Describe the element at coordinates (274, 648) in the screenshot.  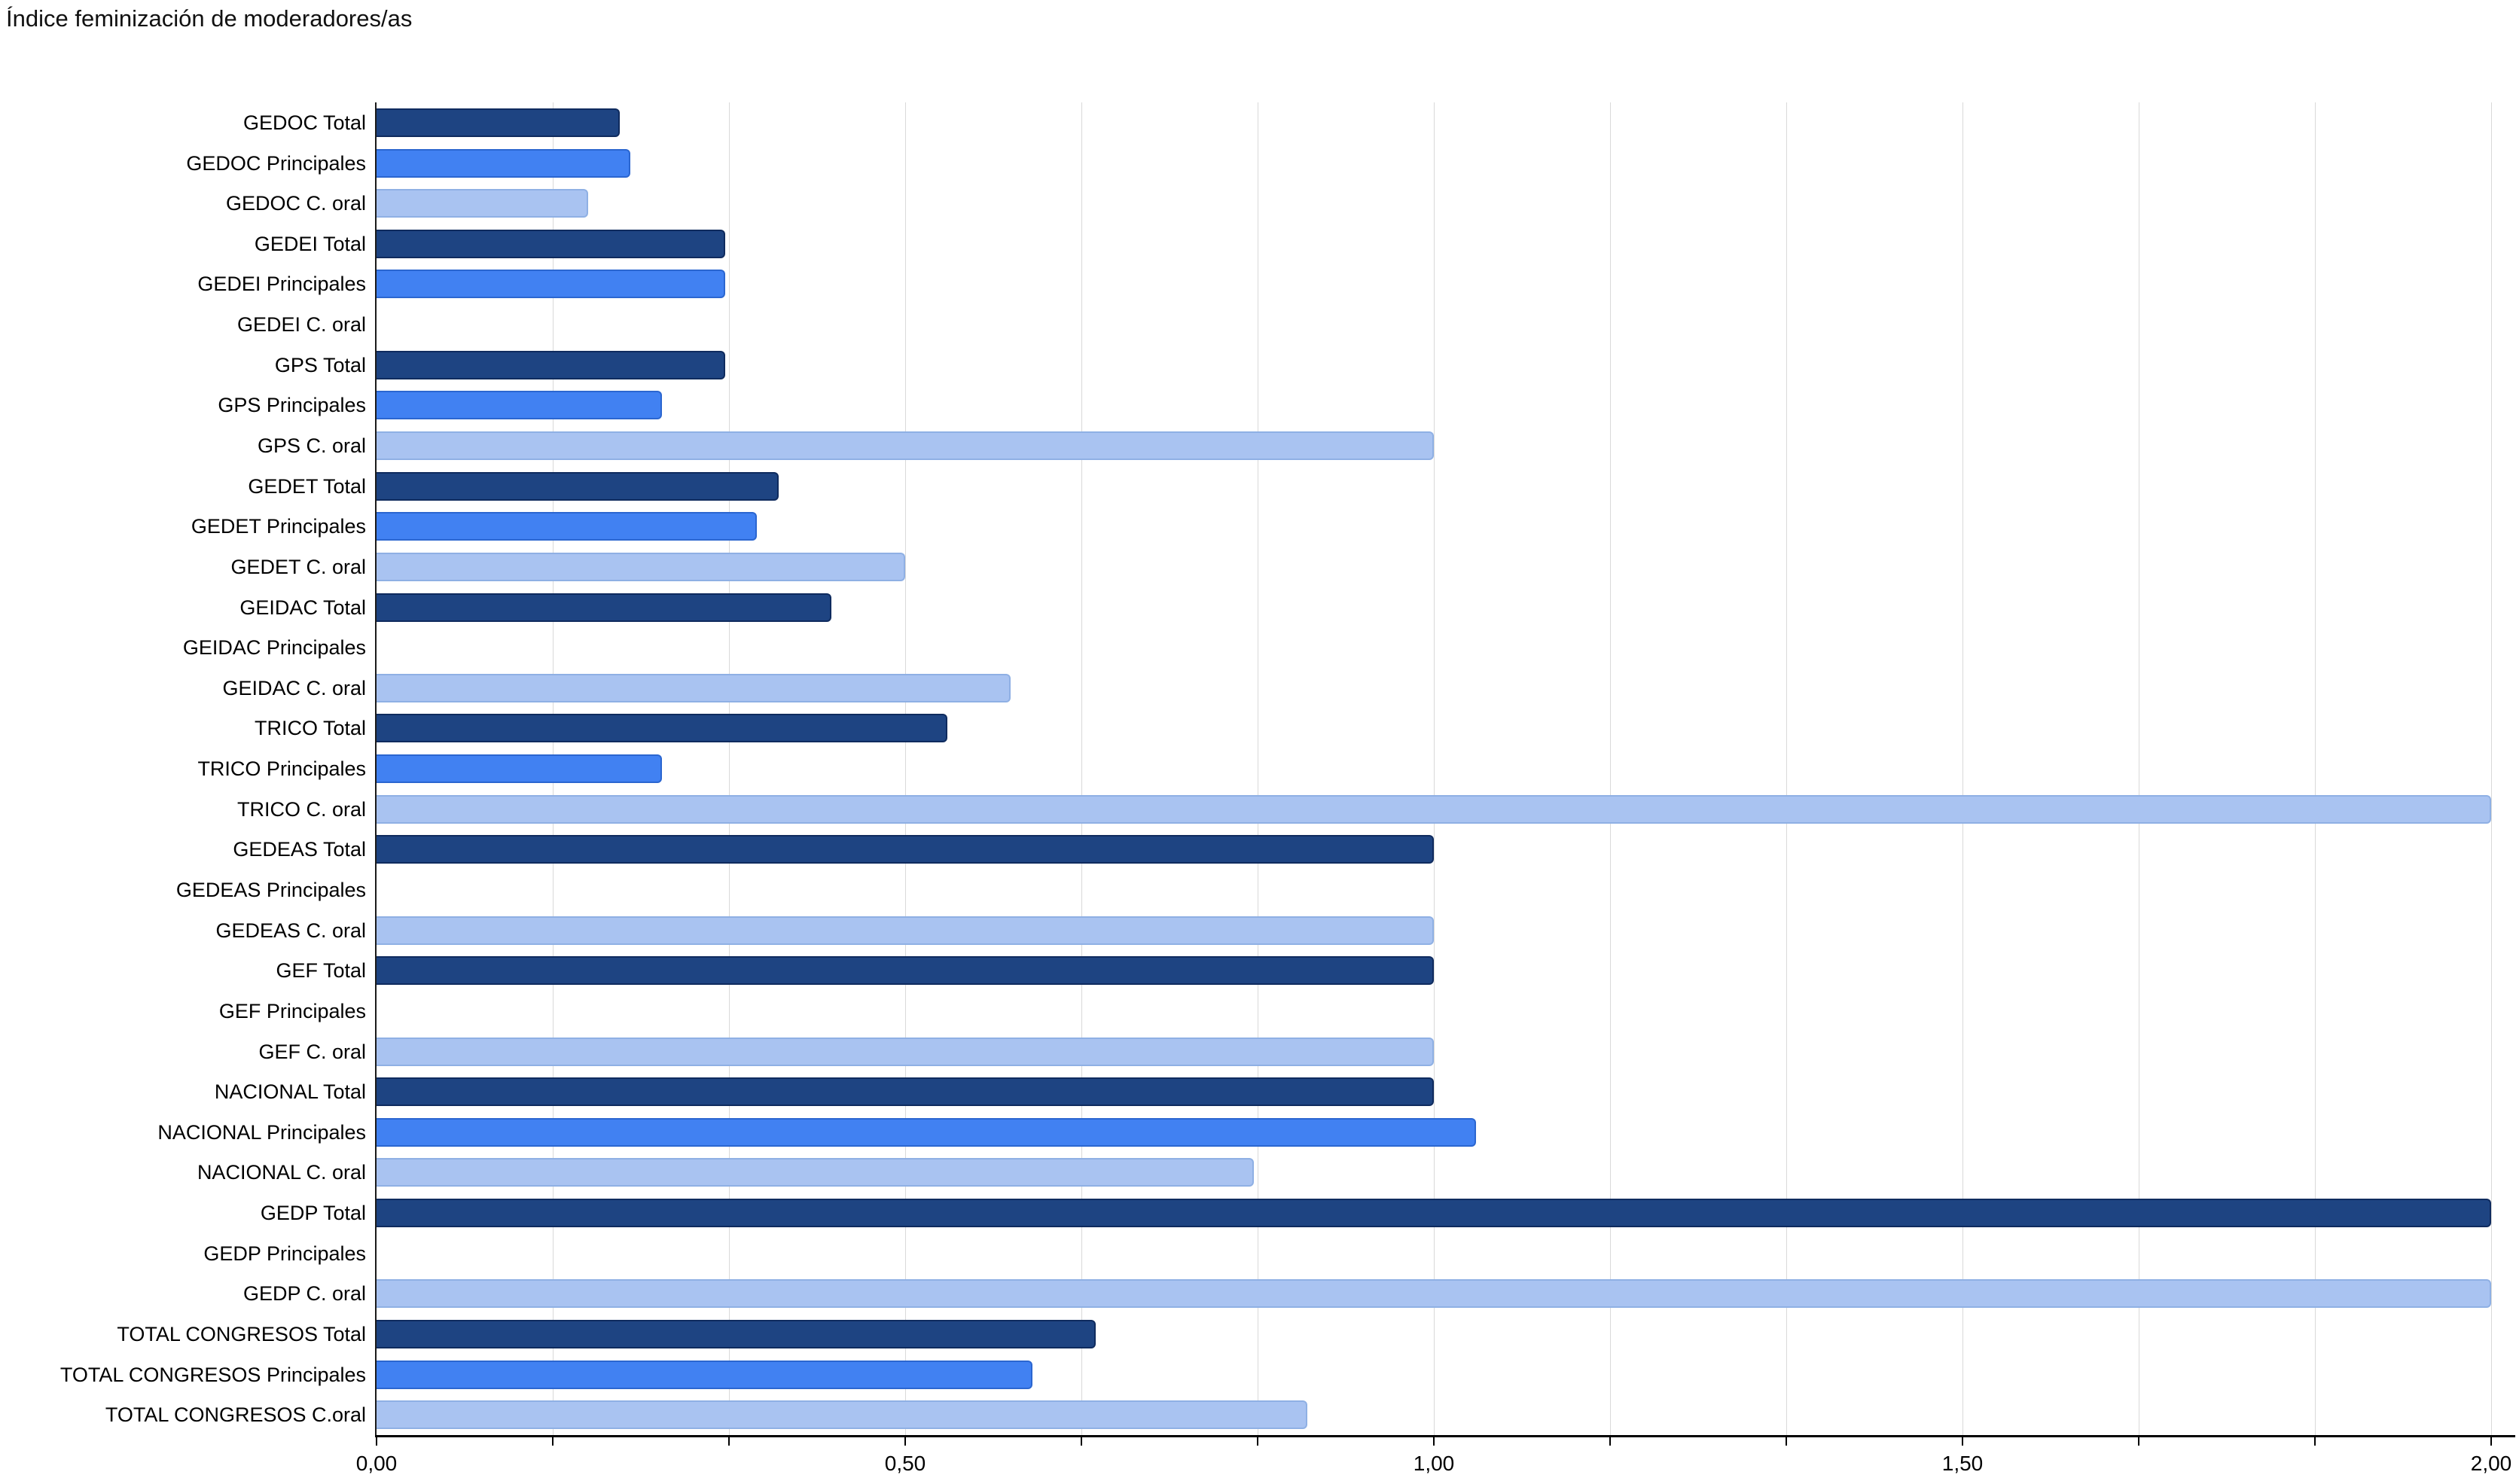
I see `category-label: GEIDAC Principales` at that location.